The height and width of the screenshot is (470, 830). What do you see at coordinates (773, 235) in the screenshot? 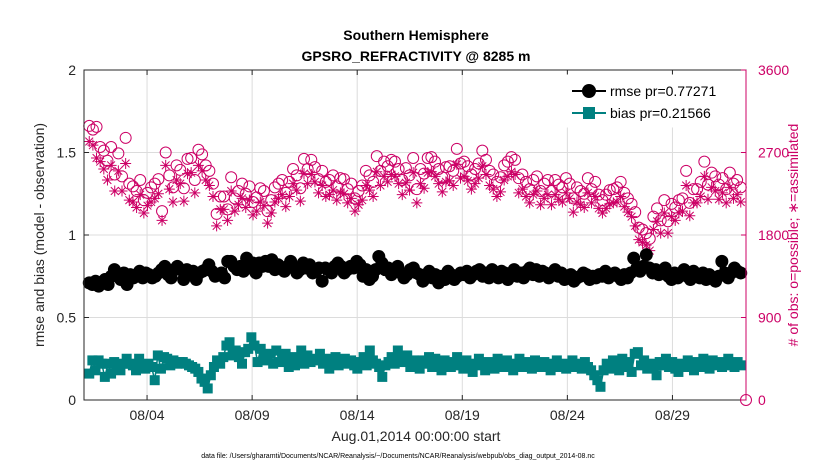
I see `y-right-tick-label: 1800` at bounding box center [773, 235].